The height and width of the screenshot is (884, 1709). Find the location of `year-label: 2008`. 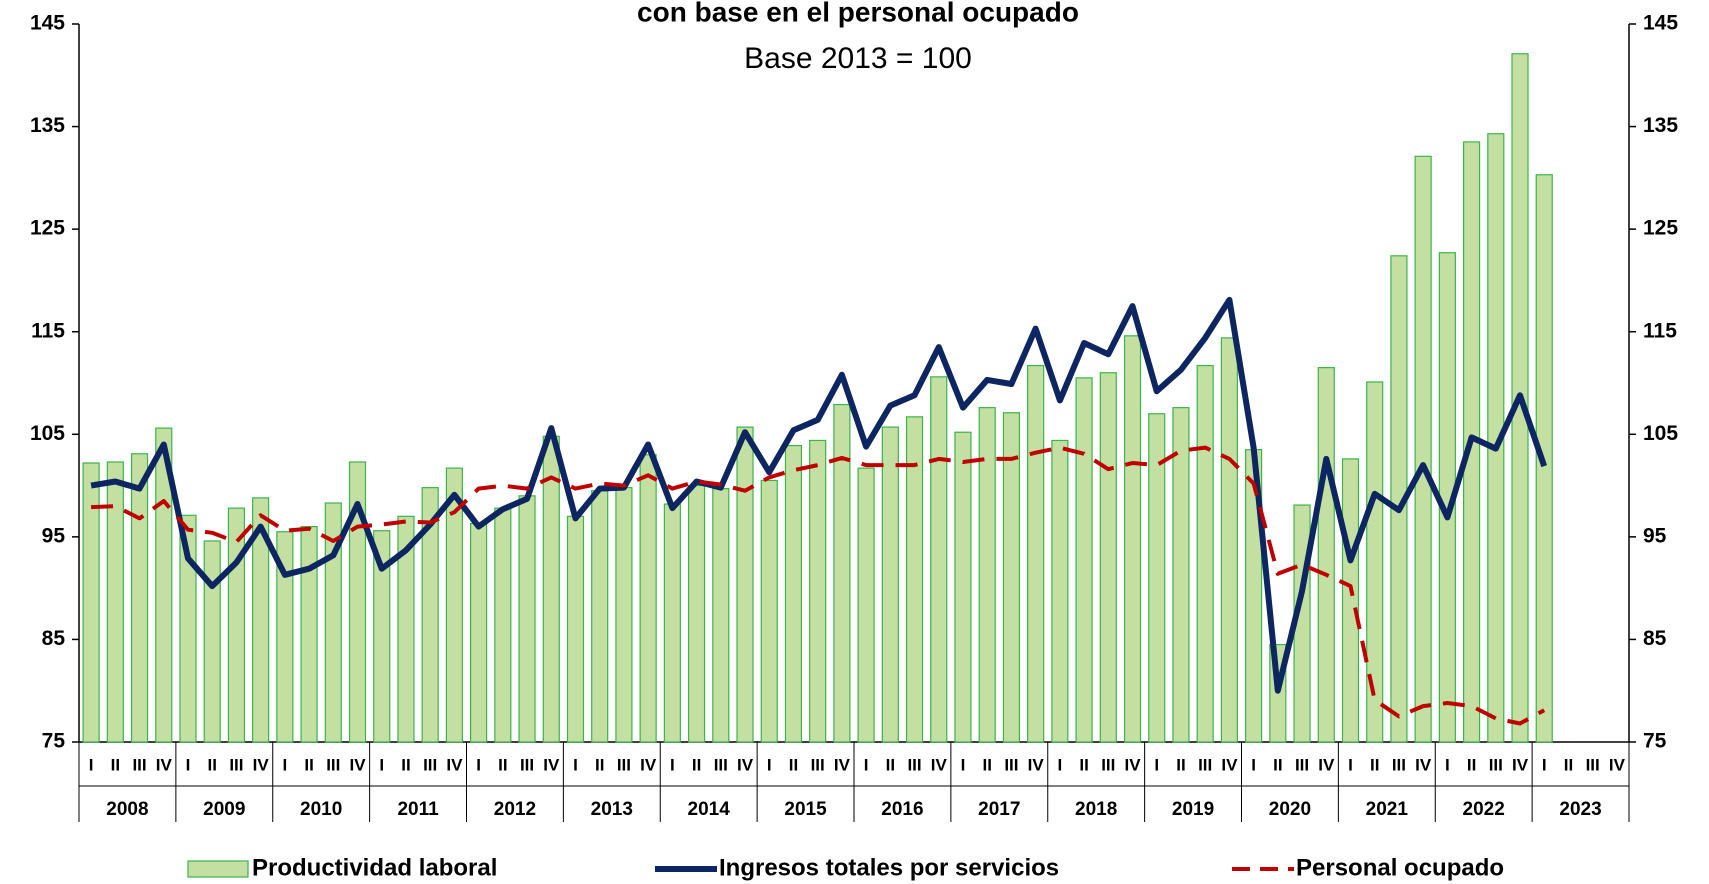

year-label: 2008 is located at coordinates (127, 809).